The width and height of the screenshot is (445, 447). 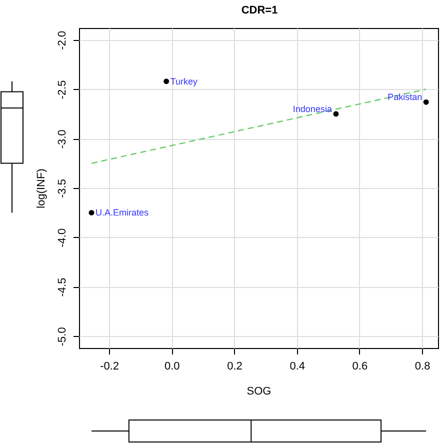 What do you see at coordinates (172, 366) in the screenshot?
I see `x-tick-label: 0.0` at bounding box center [172, 366].